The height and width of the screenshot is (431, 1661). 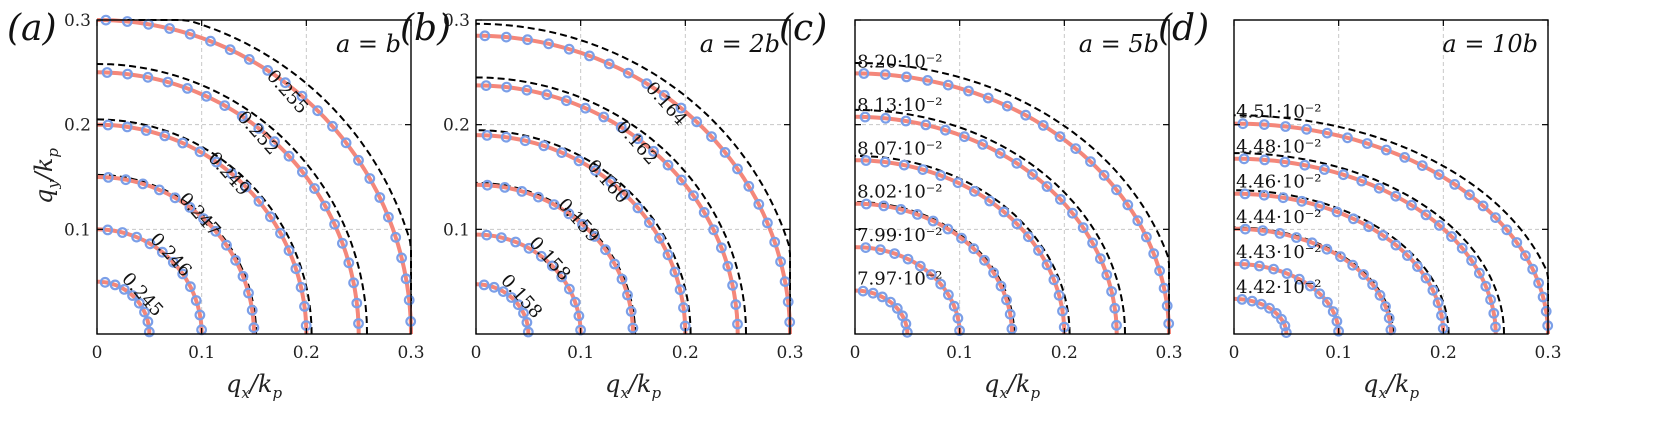 I want to click on ylabel-main: q, so click(x=44, y=196).